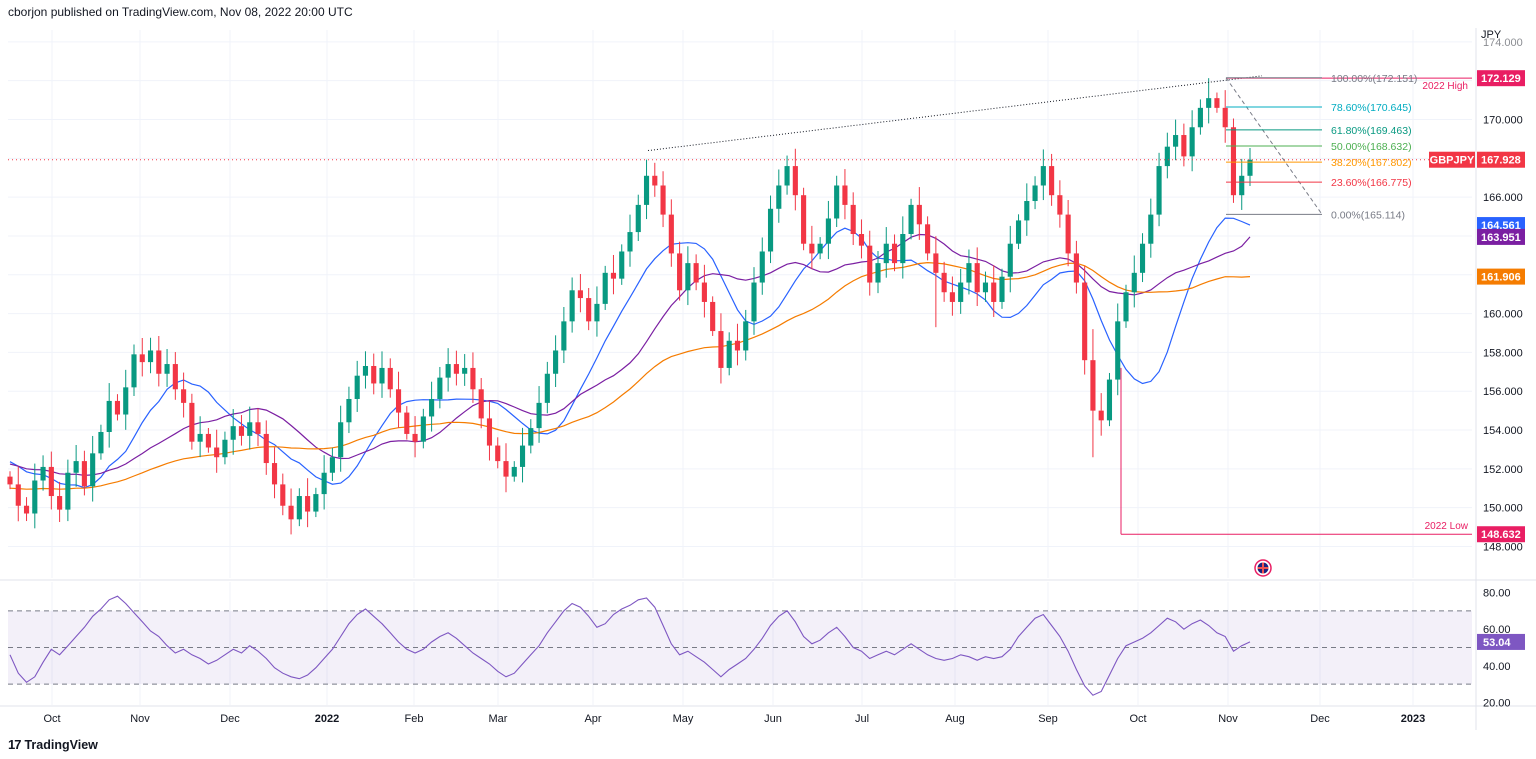  Describe the element at coordinates (1371, 163) in the screenshot. I see `fib-level-label: 38.20%(167.802)` at that location.